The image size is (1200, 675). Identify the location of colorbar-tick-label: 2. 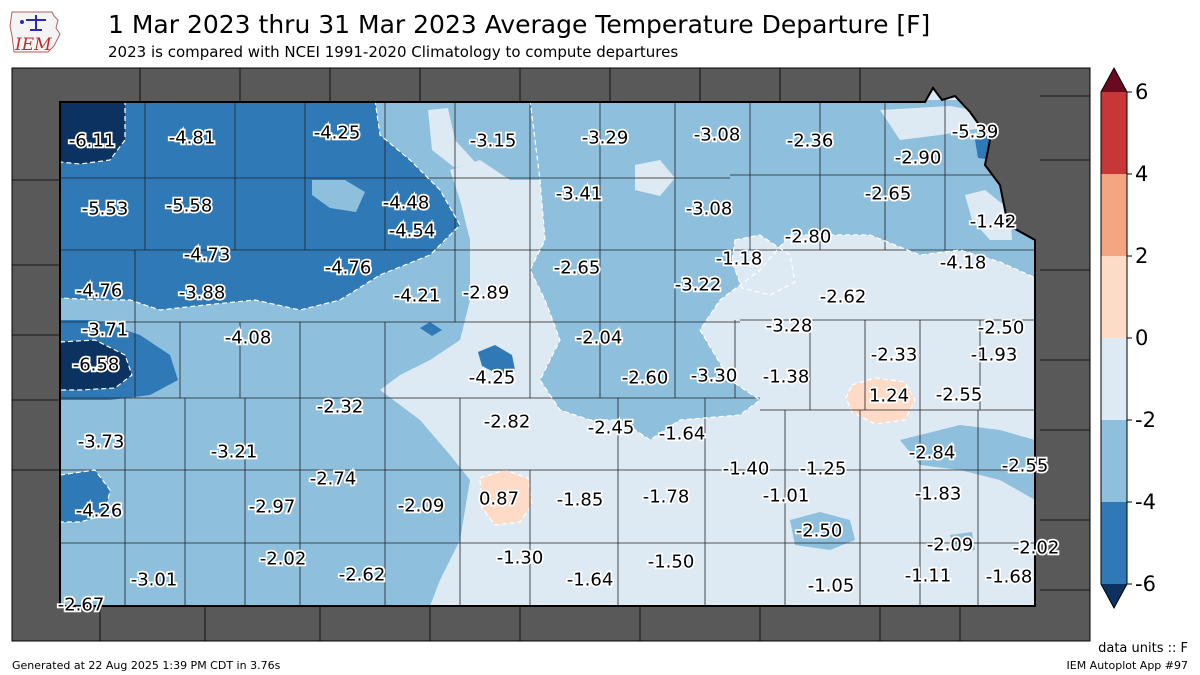
(1141, 256).